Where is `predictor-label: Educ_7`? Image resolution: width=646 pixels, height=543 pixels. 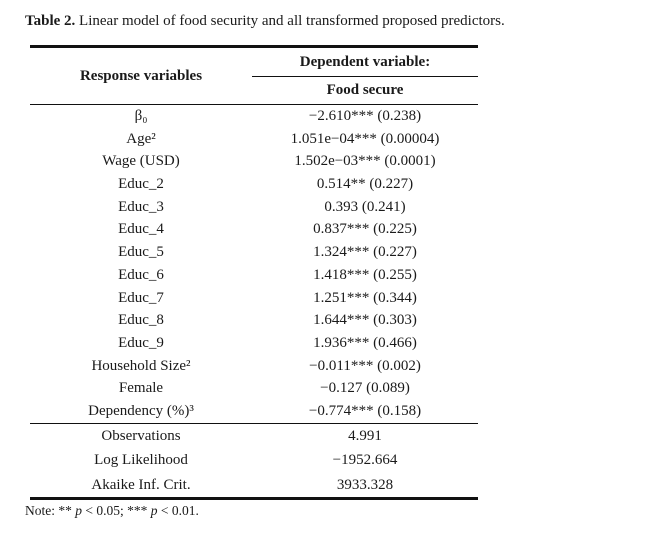 predictor-label: Educ_7 is located at coordinates (141, 297).